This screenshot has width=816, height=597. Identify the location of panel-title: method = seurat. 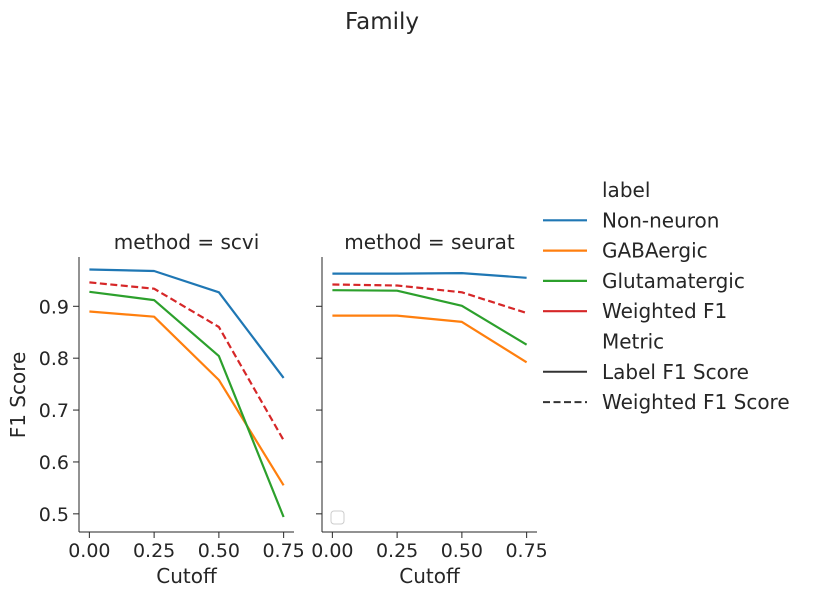
(429, 242).